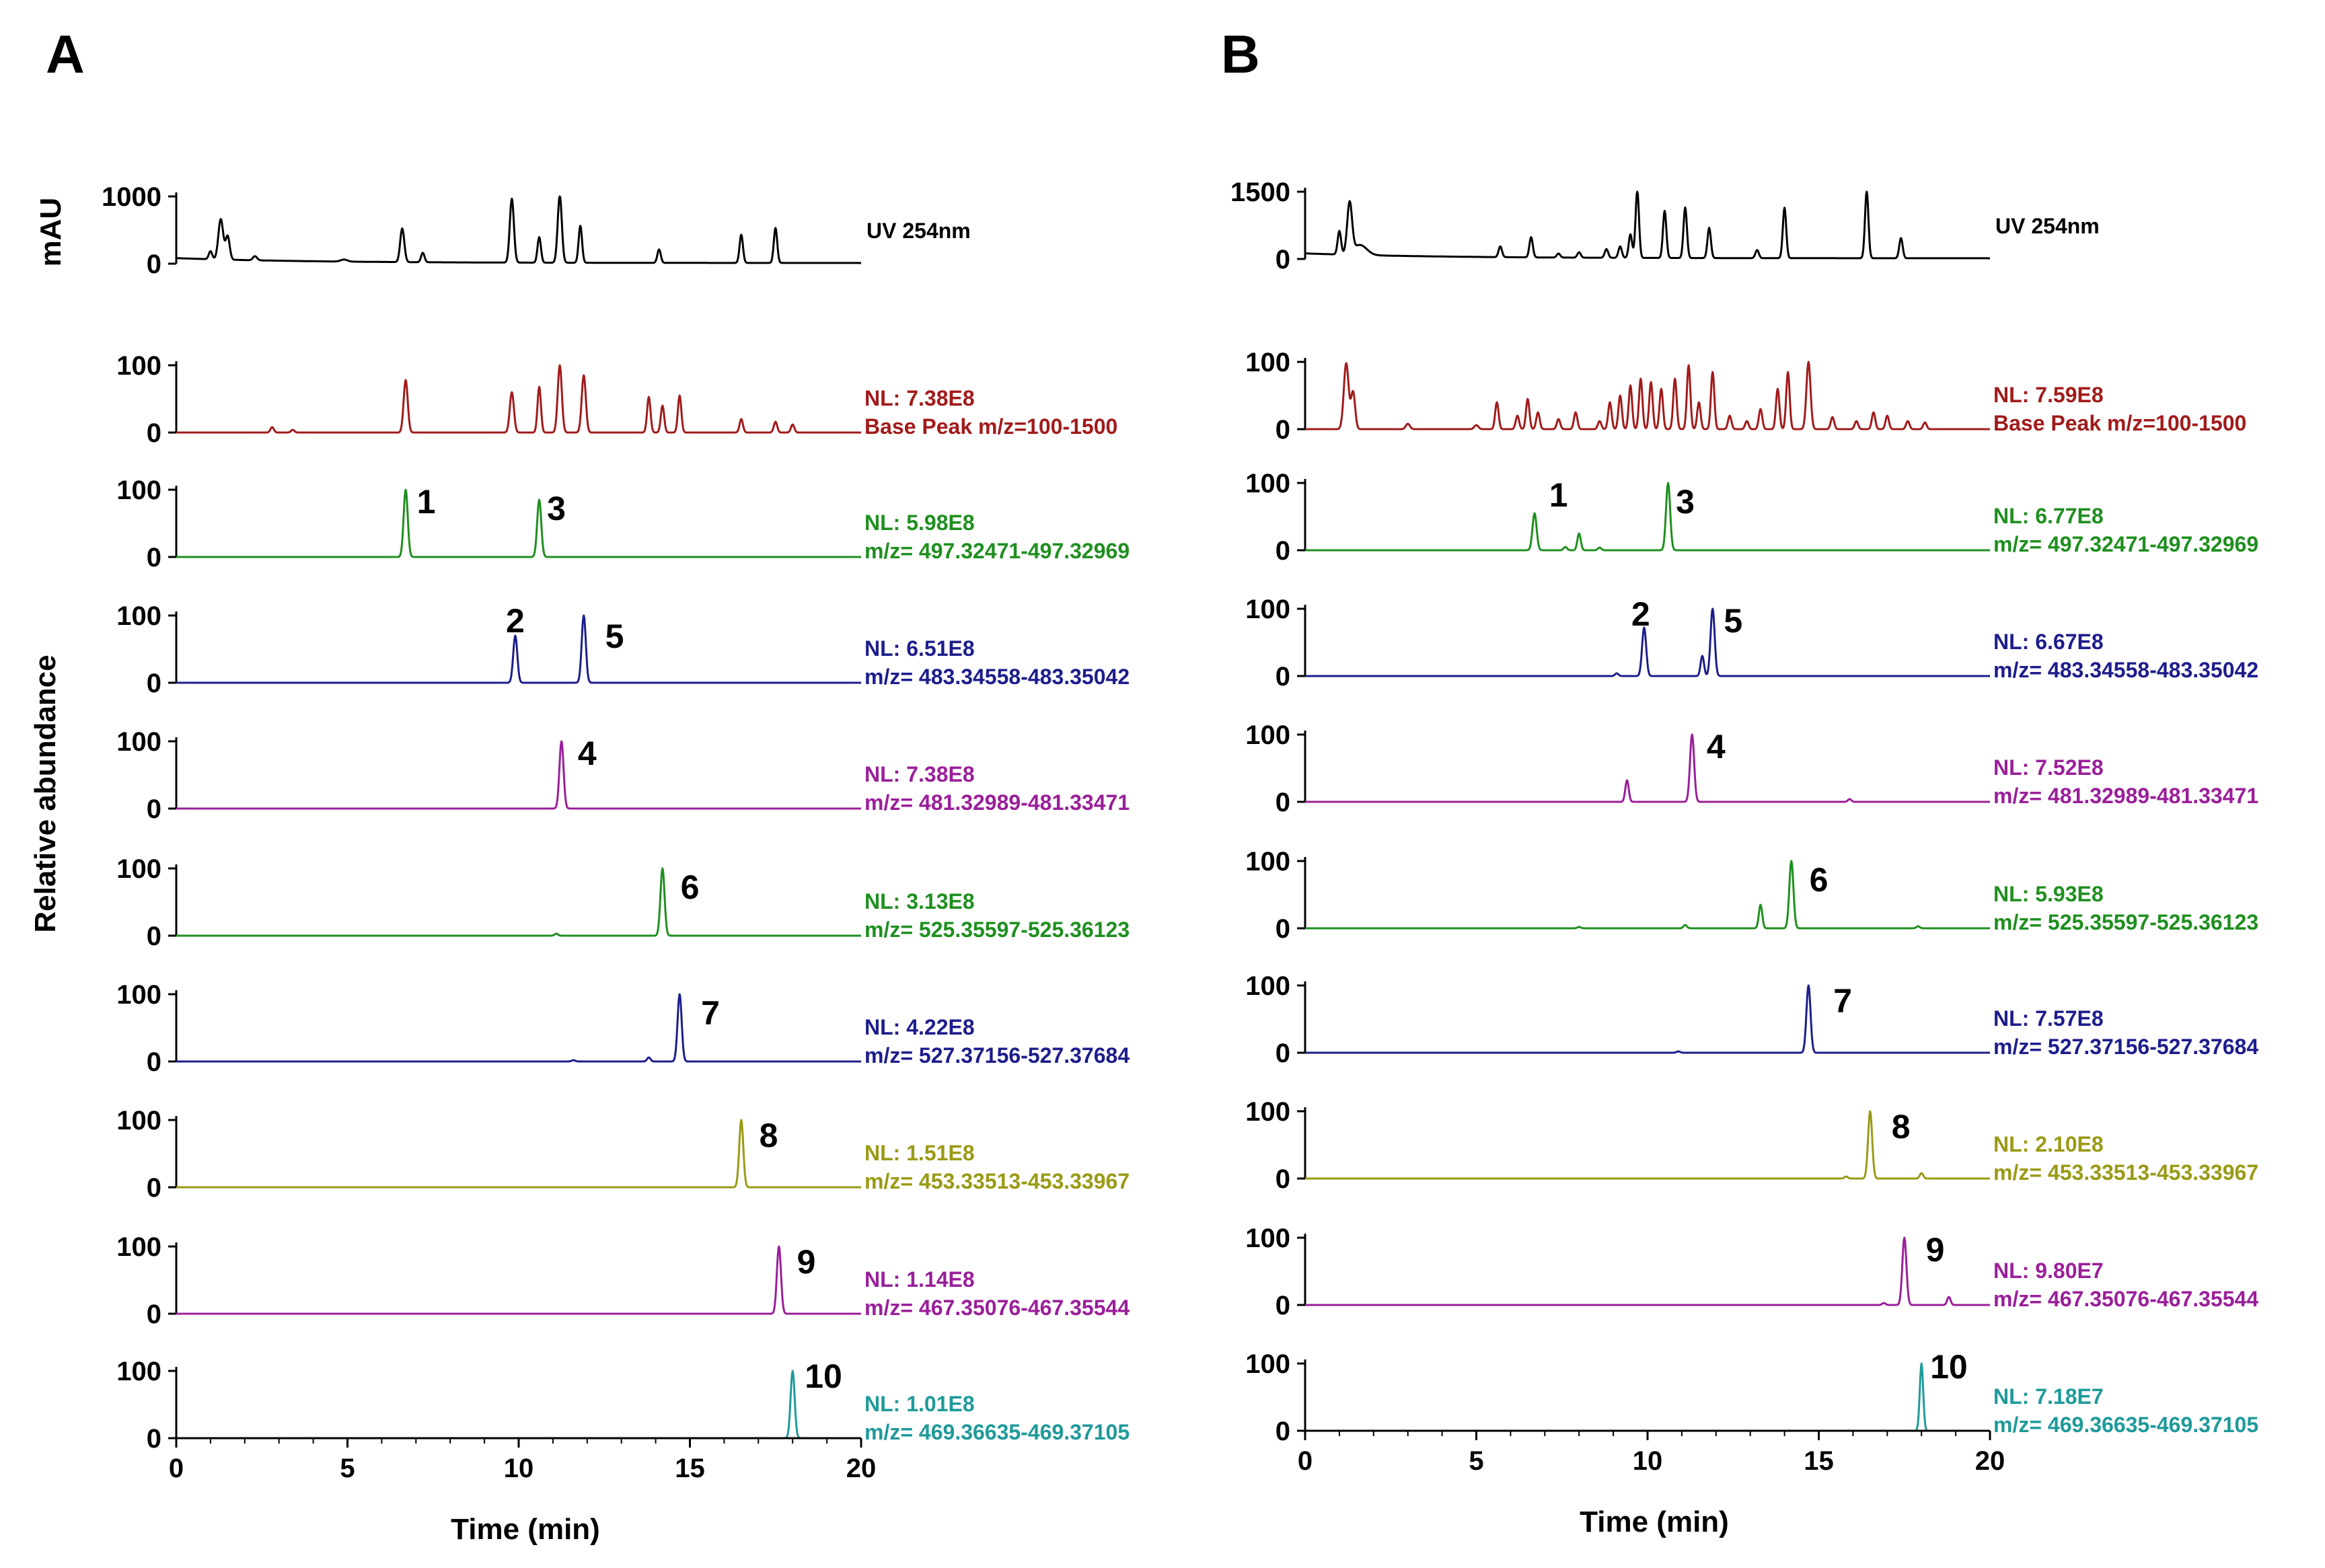 This screenshot has width=2325, height=1568. What do you see at coordinates (138, 490) in the screenshot?
I see `panel-a-trace-3-y-tick-label: 100` at bounding box center [138, 490].